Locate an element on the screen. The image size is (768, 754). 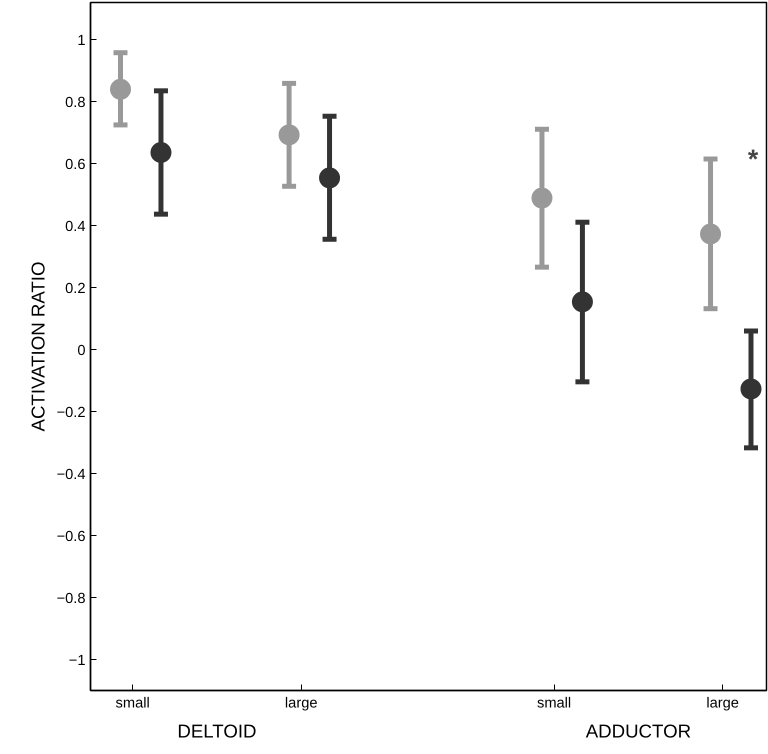
y-tick-label: −0.2 is located at coordinates (71, 413).